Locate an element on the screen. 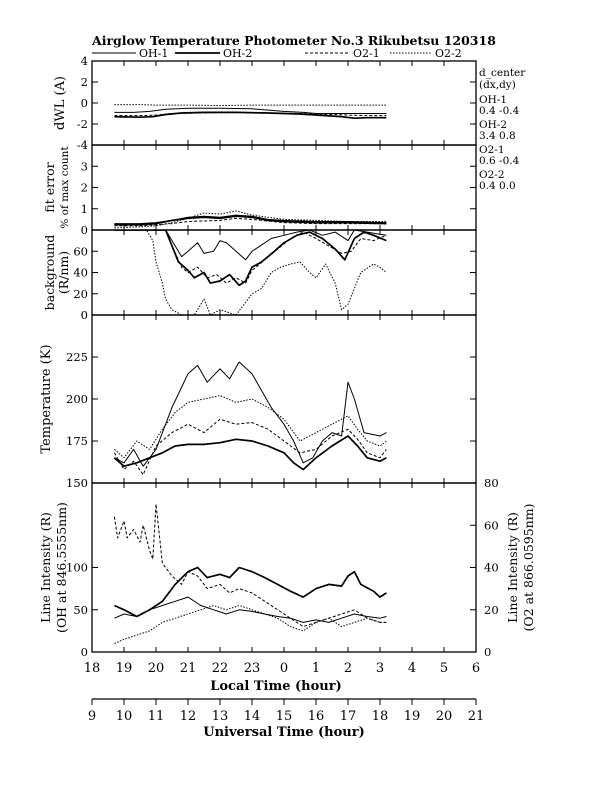 The image size is (612, 792). local-time-tick-label: 19 is located at coordinates (124, 668).